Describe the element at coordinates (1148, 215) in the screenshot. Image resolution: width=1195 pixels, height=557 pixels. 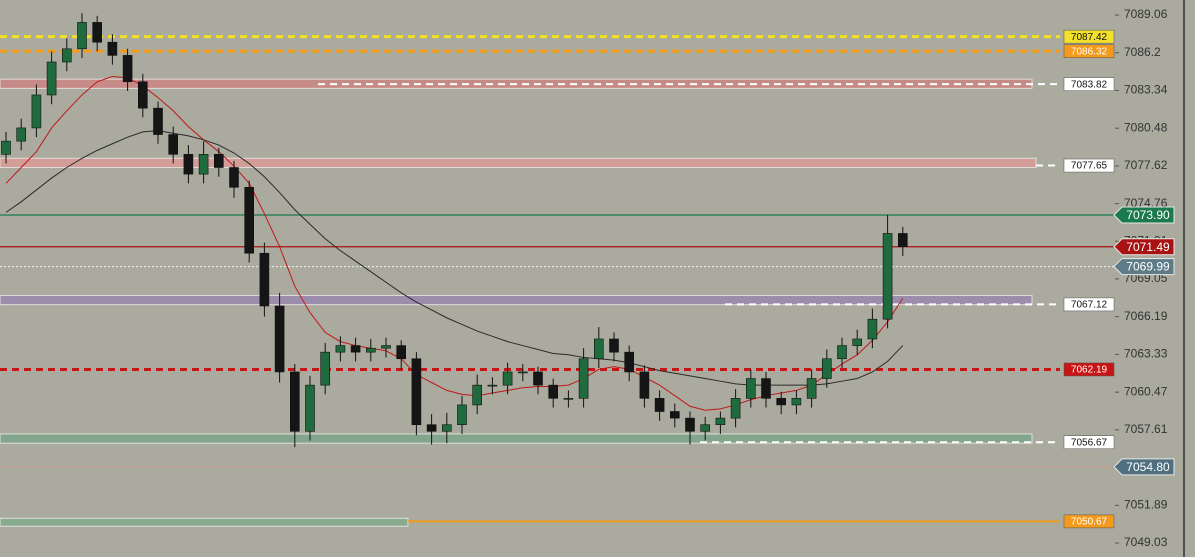
I see `price-tag-label: 7073.90` at that location.